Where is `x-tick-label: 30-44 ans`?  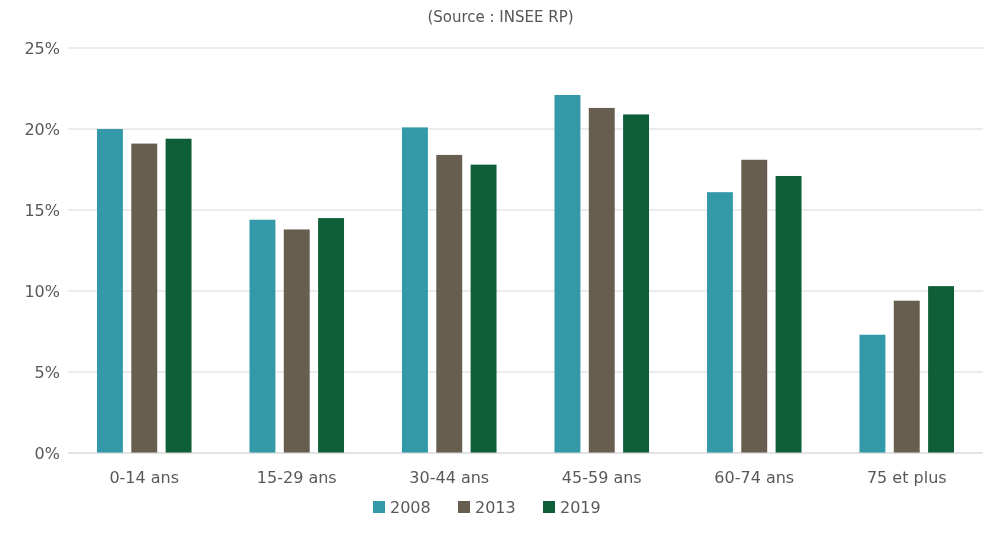 x-tick-label: 30-44 ans is located at coordinates (449, 477).